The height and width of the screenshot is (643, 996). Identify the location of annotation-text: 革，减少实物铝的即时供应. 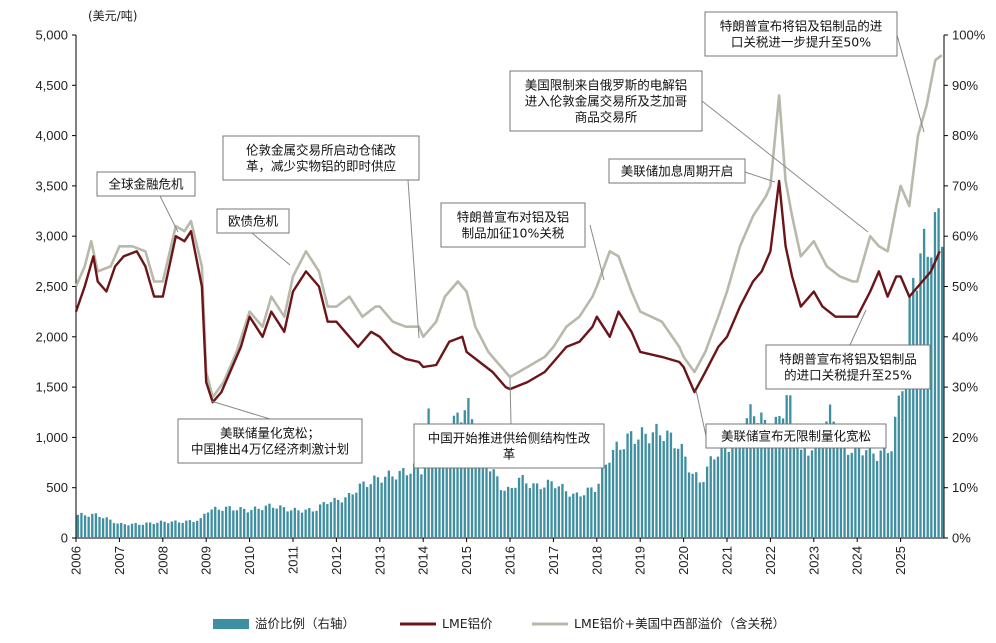
(321, 166).